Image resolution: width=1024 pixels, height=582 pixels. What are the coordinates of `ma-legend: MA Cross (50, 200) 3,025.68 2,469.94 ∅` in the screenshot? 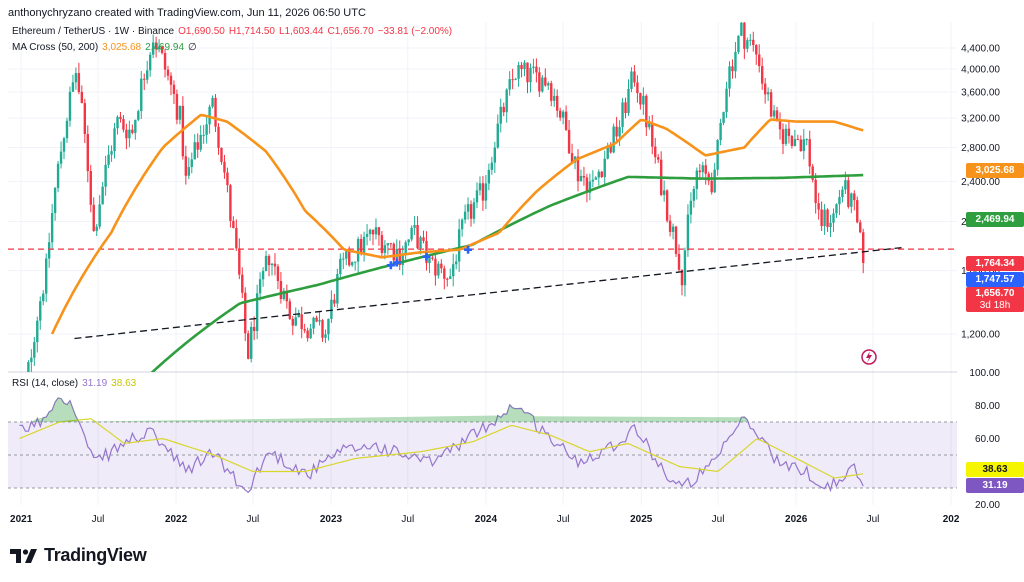 It's located at (106, 47).